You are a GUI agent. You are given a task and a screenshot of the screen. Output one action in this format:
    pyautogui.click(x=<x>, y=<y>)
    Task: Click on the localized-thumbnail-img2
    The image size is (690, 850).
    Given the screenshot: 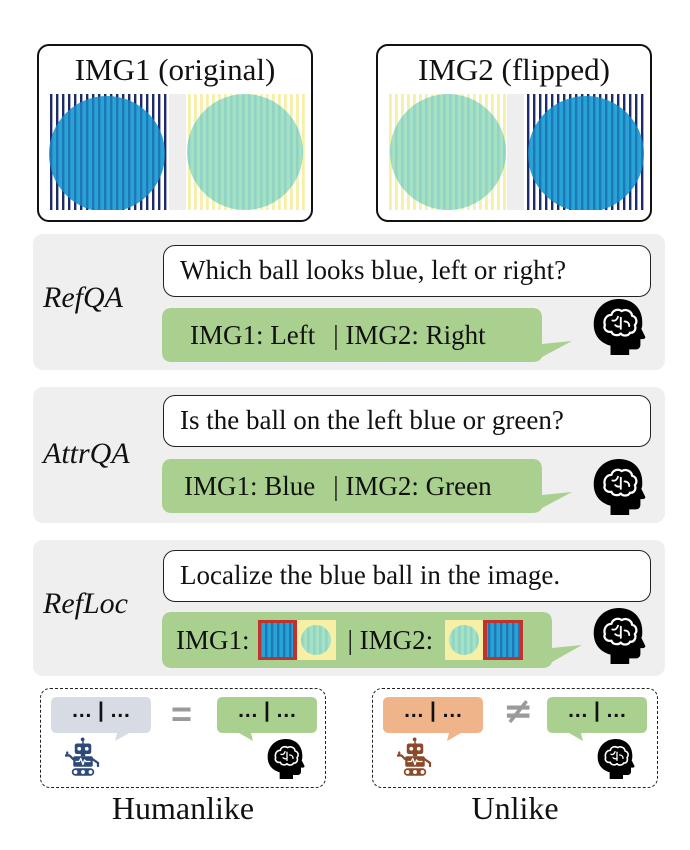 What is the action you would take?
    pyautogui.click(x=484, y=640)
    